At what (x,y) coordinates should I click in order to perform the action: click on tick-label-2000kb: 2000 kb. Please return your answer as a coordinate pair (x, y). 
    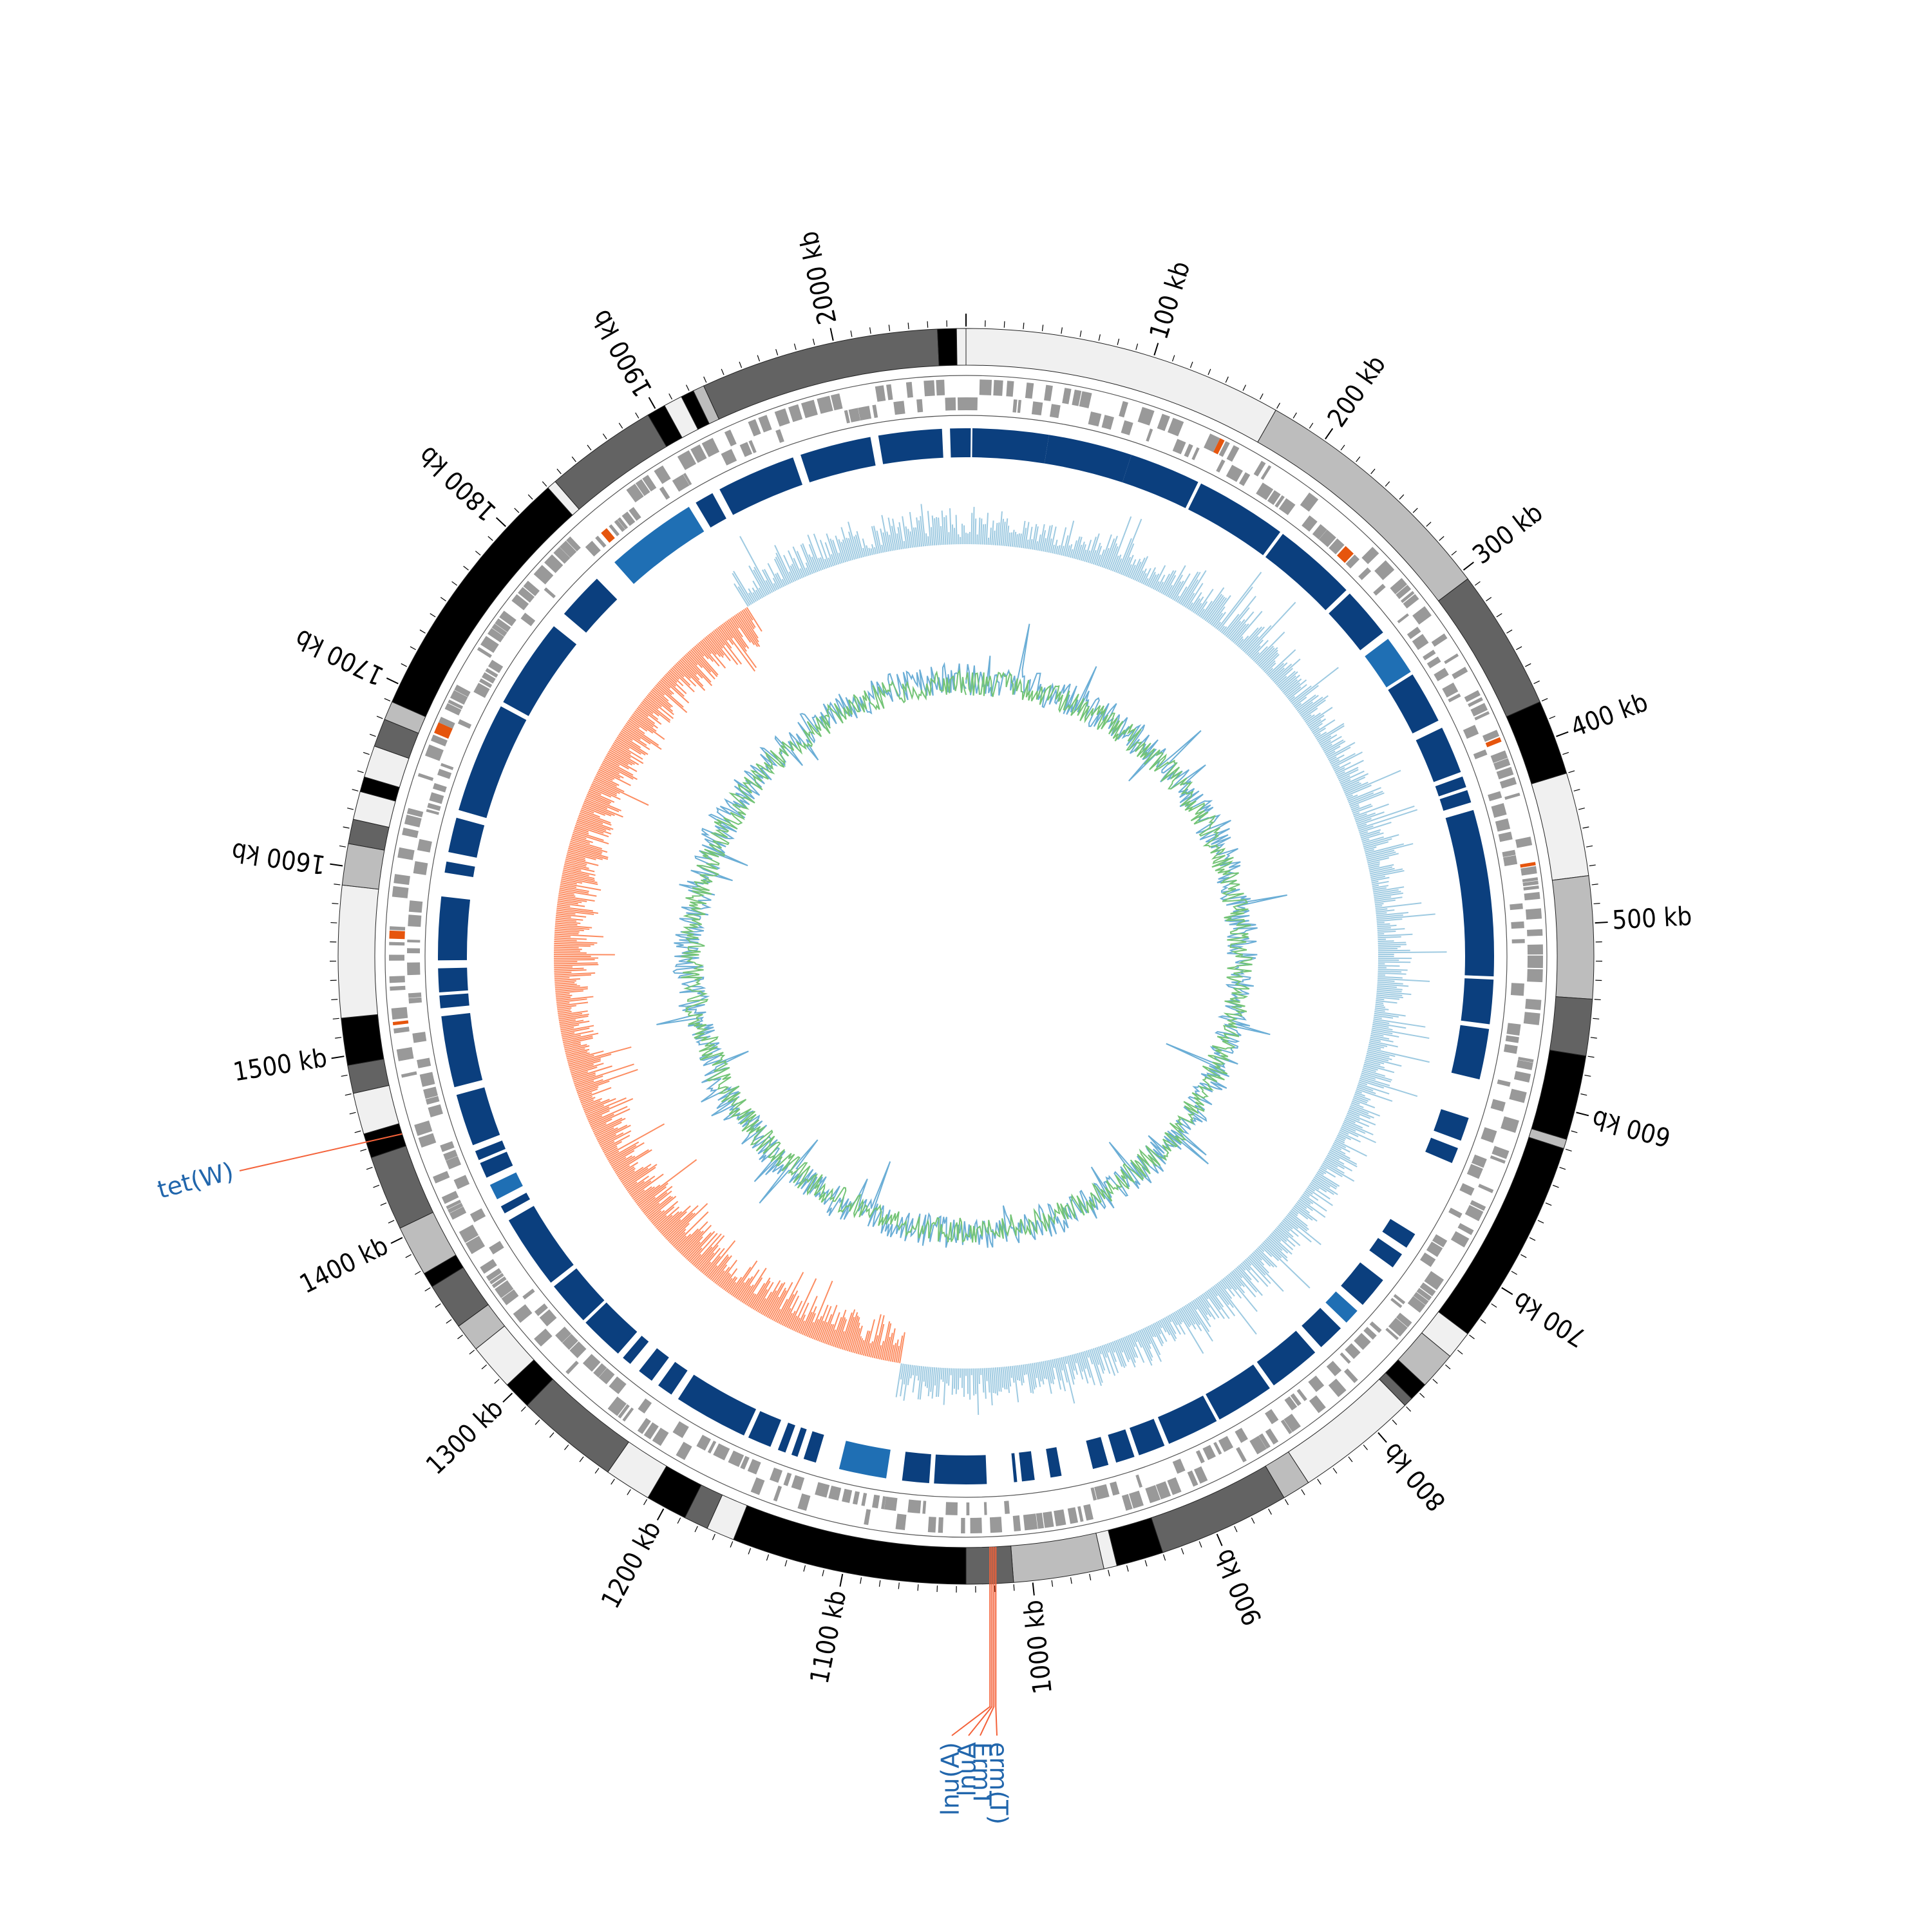
    Looking at the image, I should click on (818, 278).